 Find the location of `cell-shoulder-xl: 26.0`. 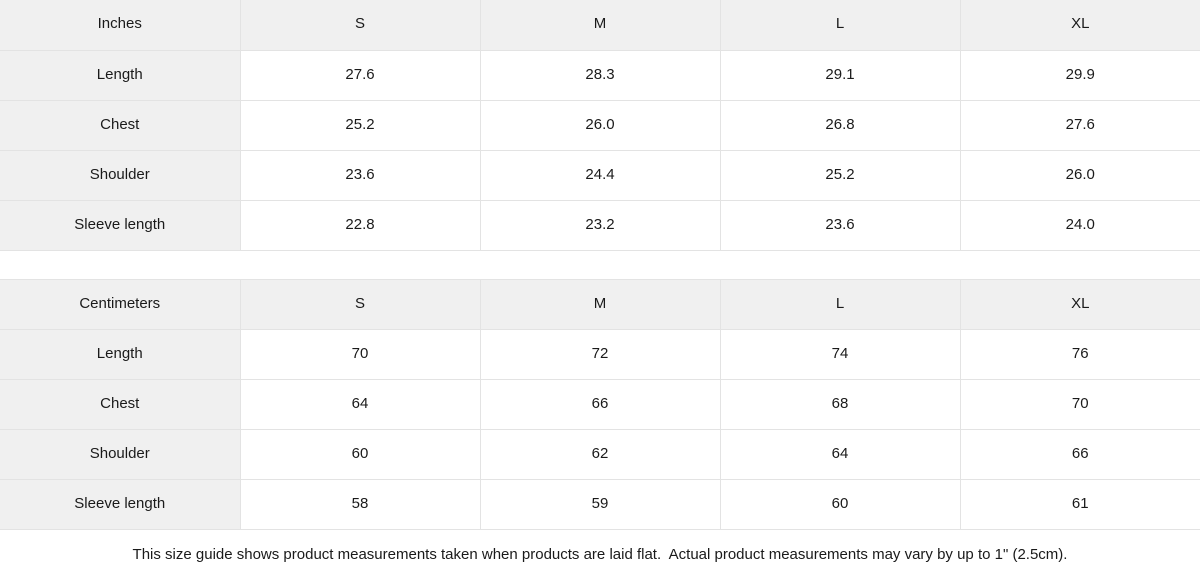

cell-shoulder-xl: 26.0 is located at coordinates (1080, 175).